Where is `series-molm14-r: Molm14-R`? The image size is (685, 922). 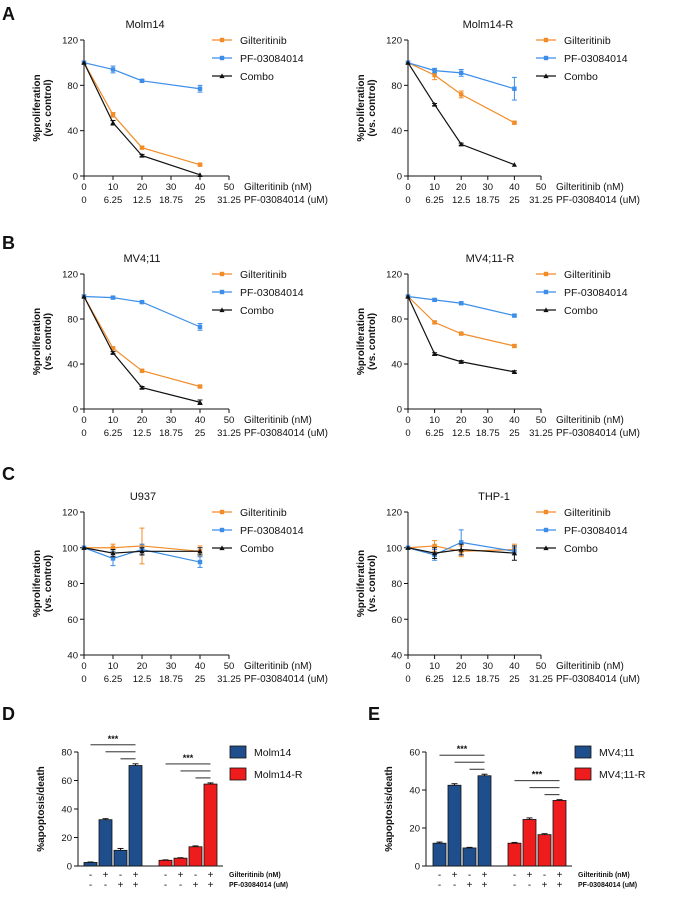
series-molm14-r: Molm14-R is located at coordinates (230, 817).